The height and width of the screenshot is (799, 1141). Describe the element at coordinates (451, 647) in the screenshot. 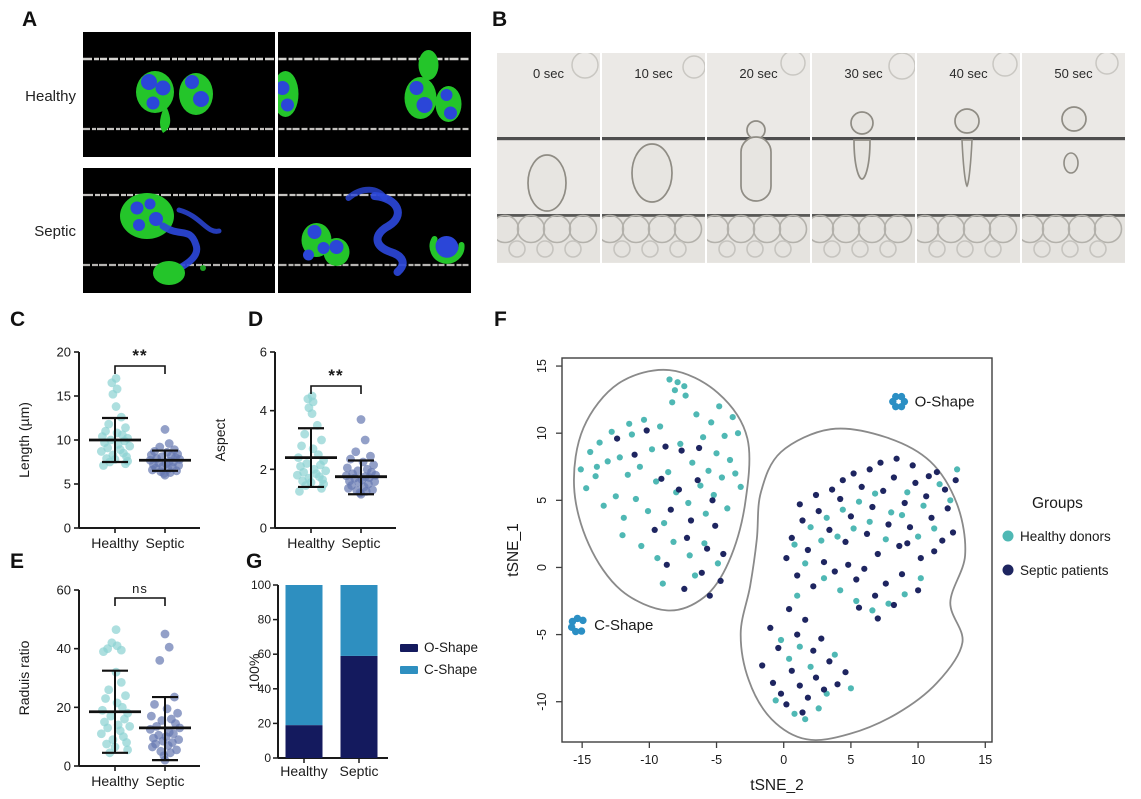

I see `legend-label: O-Shape` at that location.